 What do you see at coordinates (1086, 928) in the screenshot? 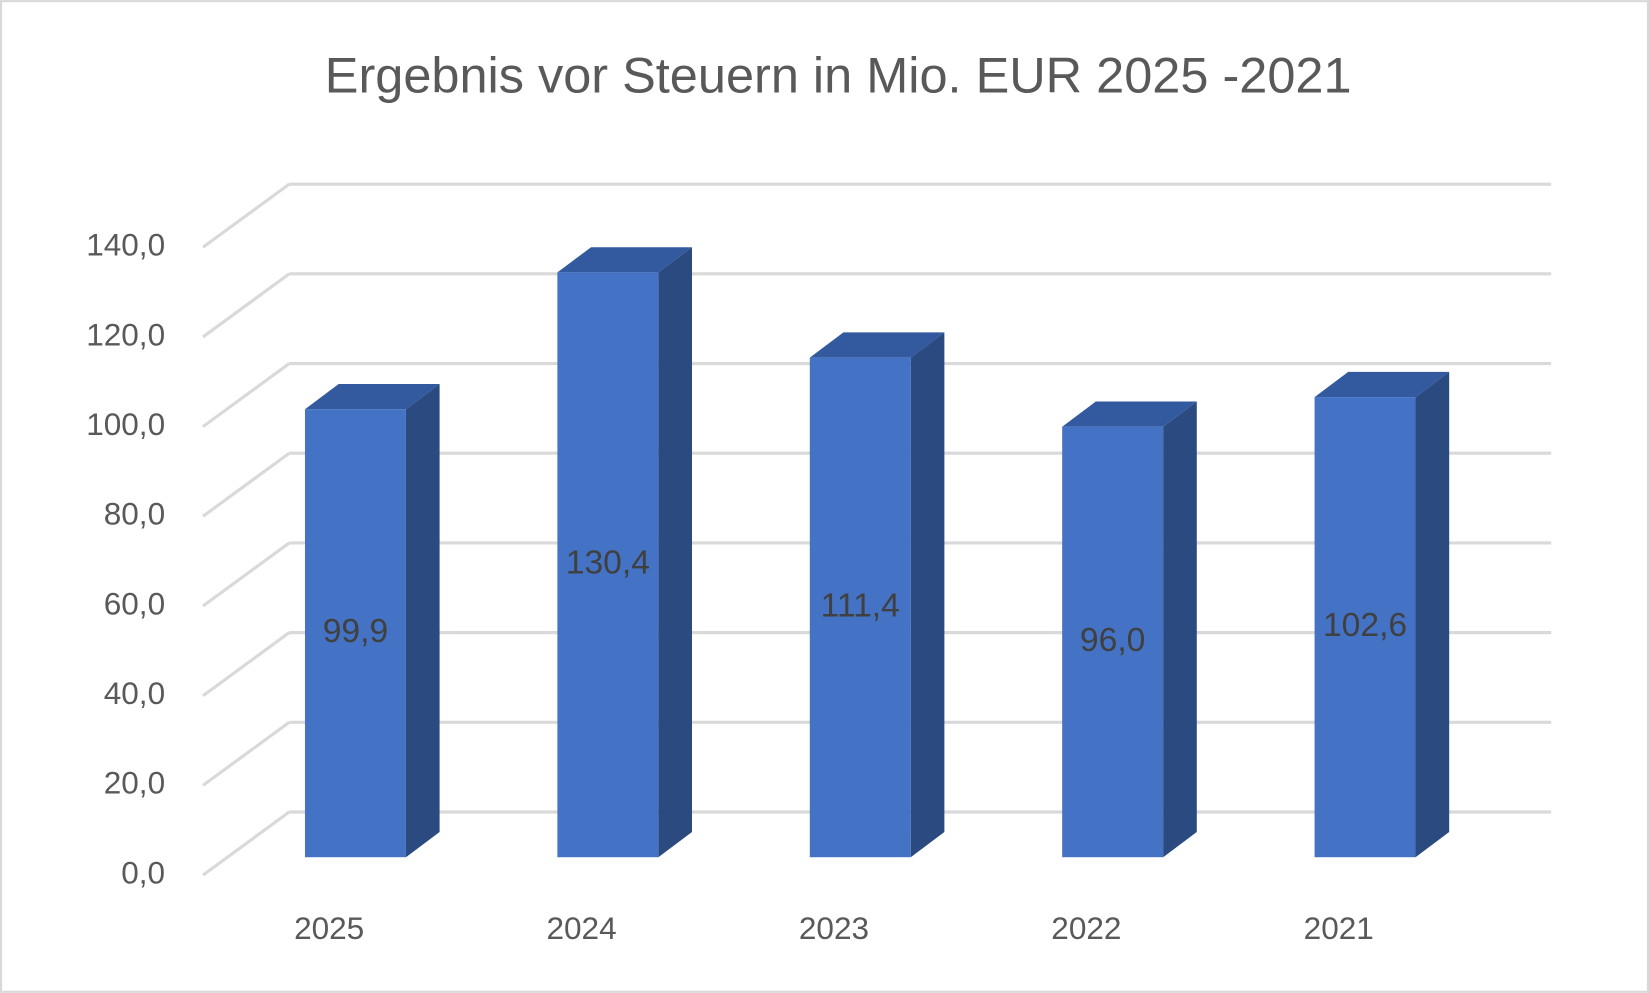
I see `x-tick-label: 2022` at bounding box center [1086, 928].